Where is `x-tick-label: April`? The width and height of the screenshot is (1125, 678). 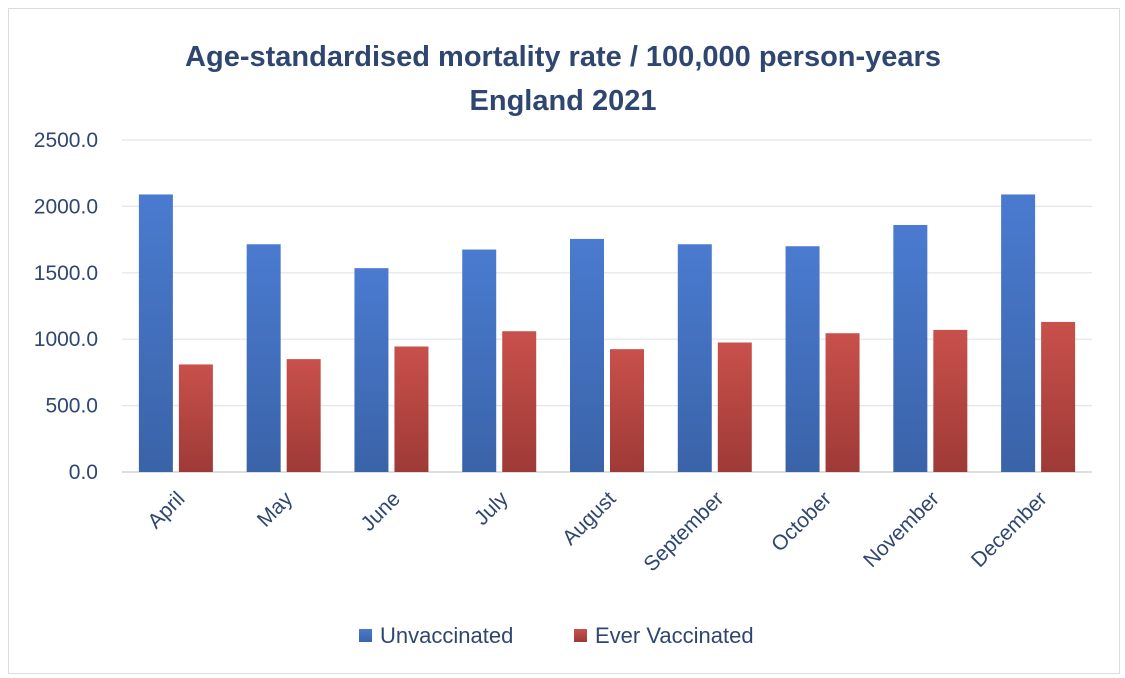 x-tick-label: April is located at coordinates (166, 510).